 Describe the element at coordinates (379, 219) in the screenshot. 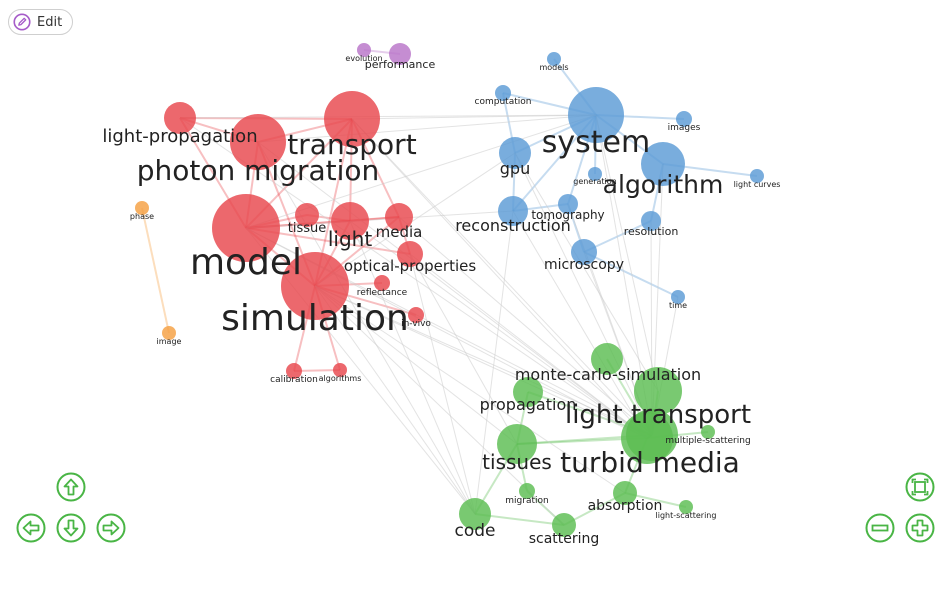

I see `edge-model-reconstruction` at that location.